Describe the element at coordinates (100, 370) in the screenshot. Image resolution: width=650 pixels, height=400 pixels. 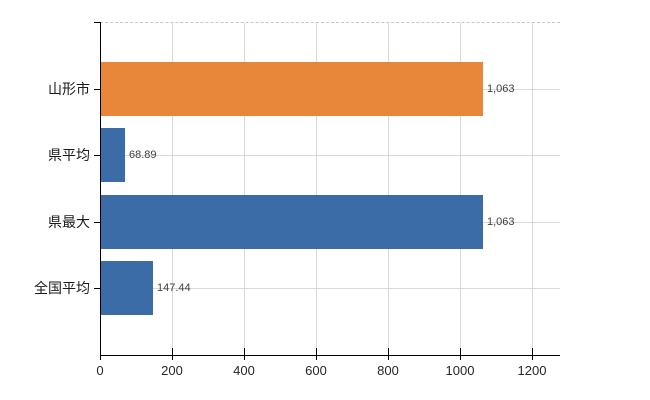
I see `x-tick-label-0: 0` at that location.